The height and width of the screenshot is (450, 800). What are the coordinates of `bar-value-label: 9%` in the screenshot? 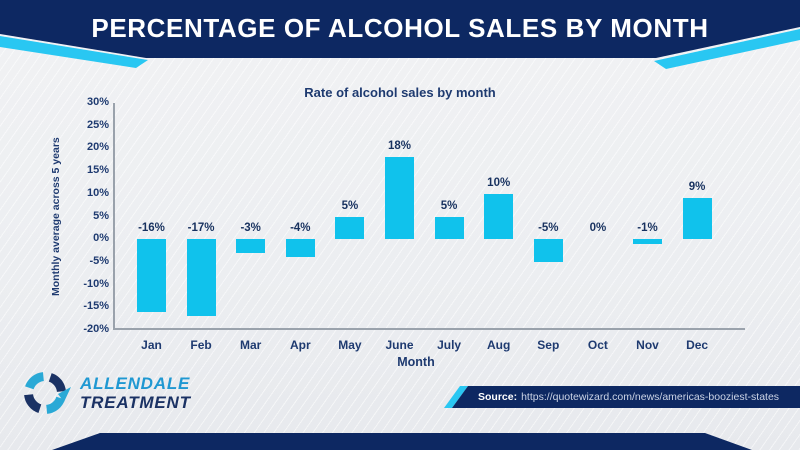 It's located at (697, 187).